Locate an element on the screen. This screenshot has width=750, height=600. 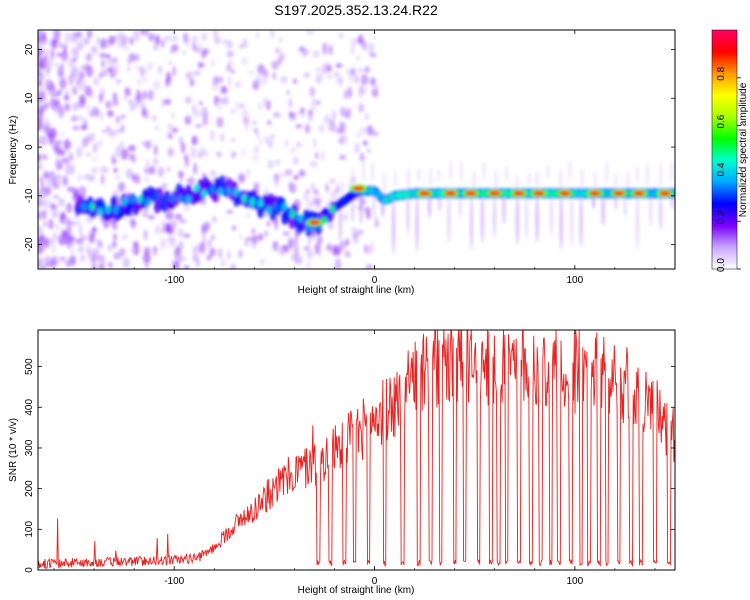
snr-y-tick-label: 300 is located at coordinates (29, 447).